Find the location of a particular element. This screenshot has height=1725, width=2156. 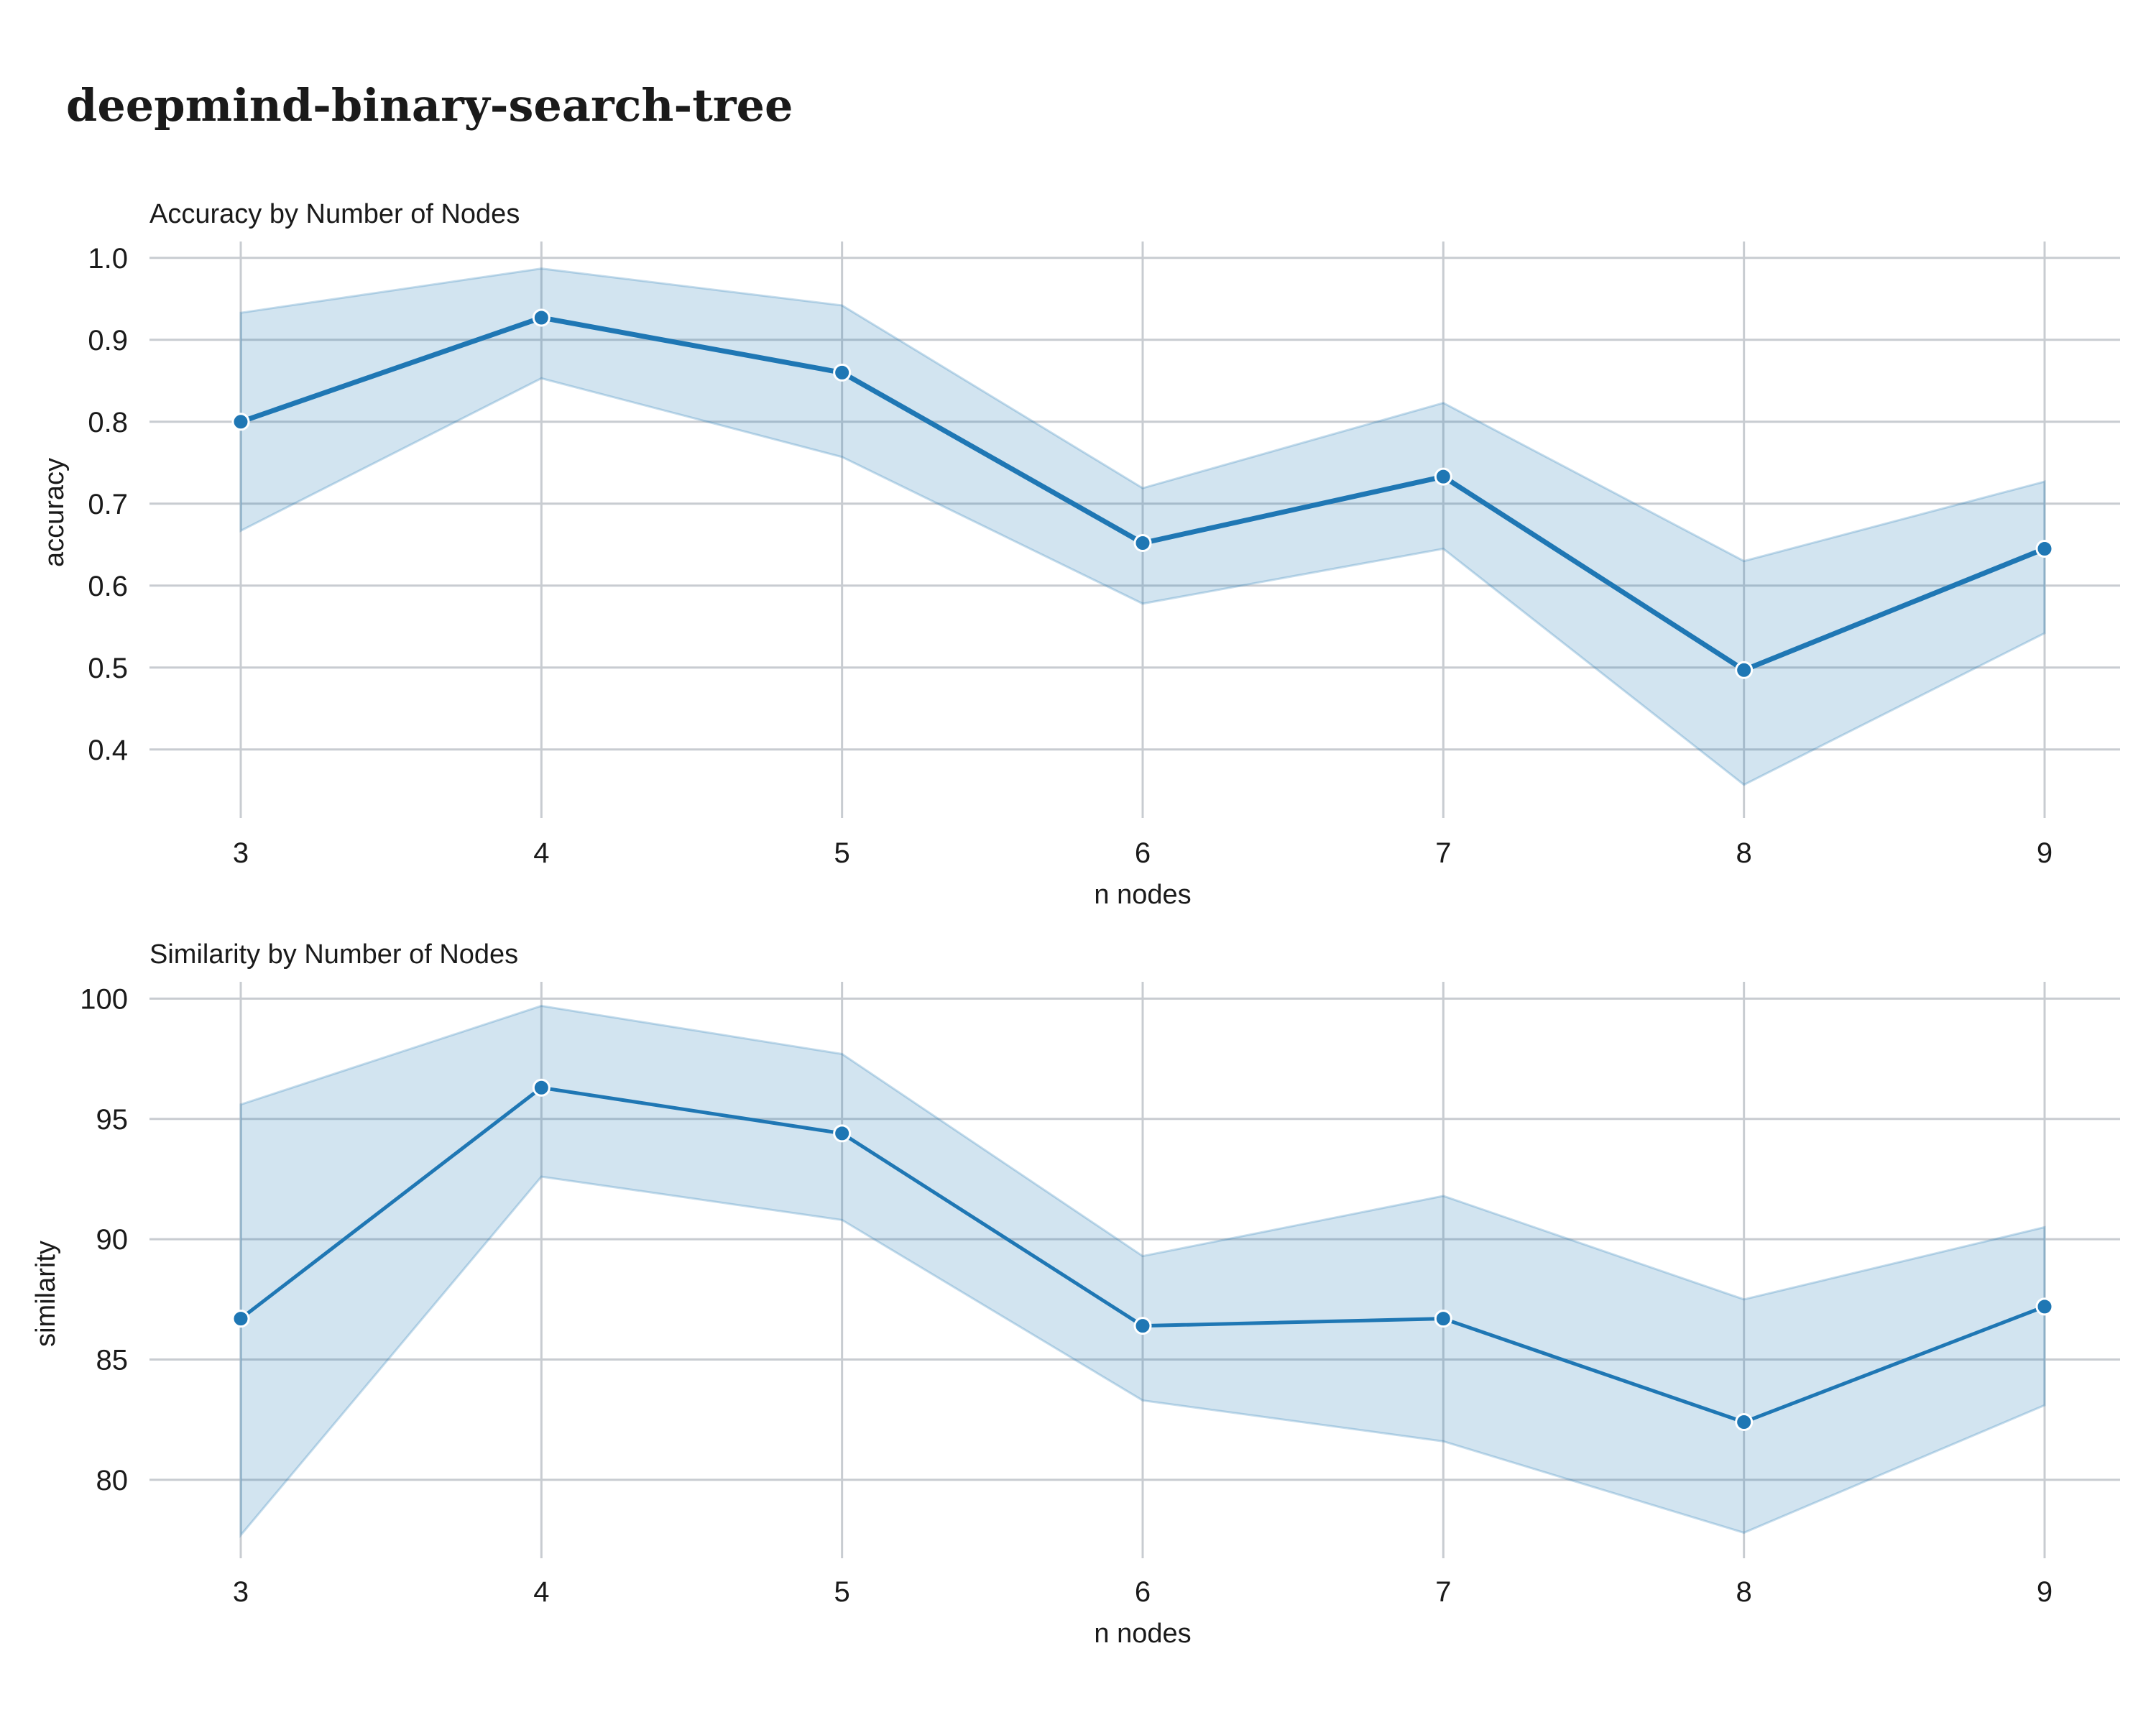

similarity-x-tick-label: 7 is located at coordinates (1443, 1592).